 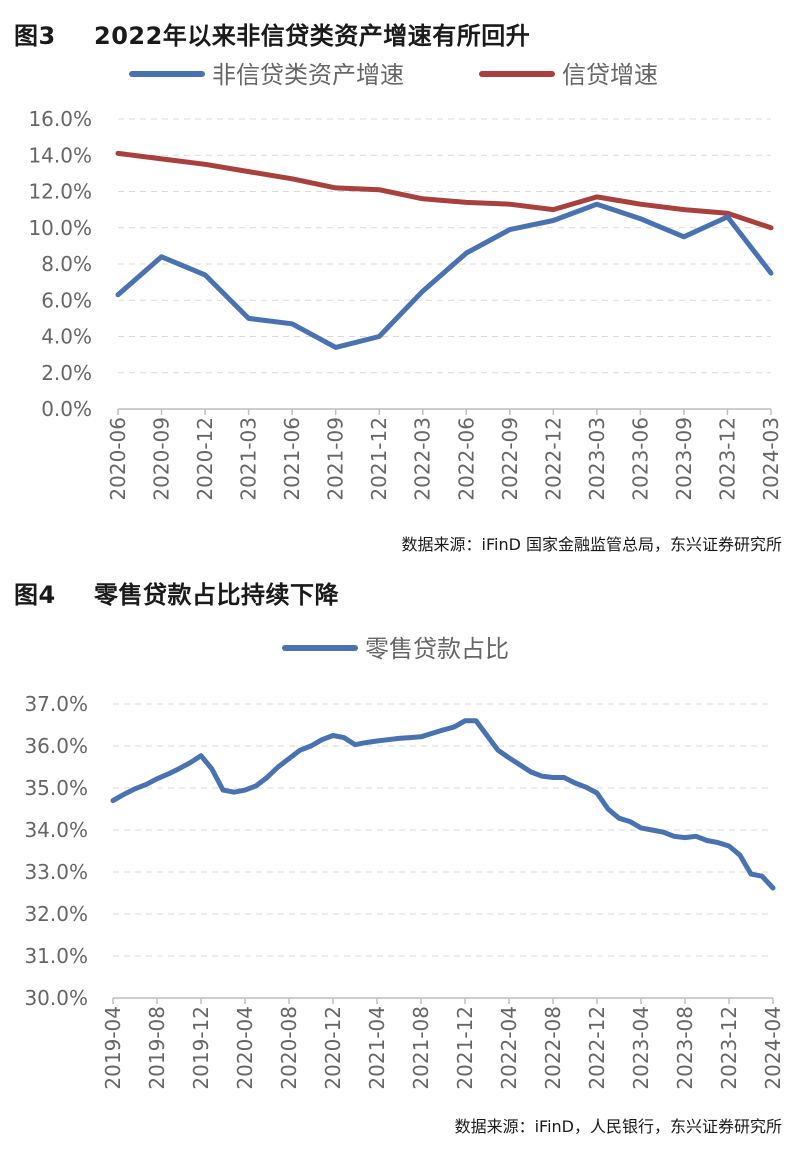 What do you see at coordinates (56, 788) in the screenshot?
I see `y-tick-label: 35.0%` at bounding box center [56, 788].